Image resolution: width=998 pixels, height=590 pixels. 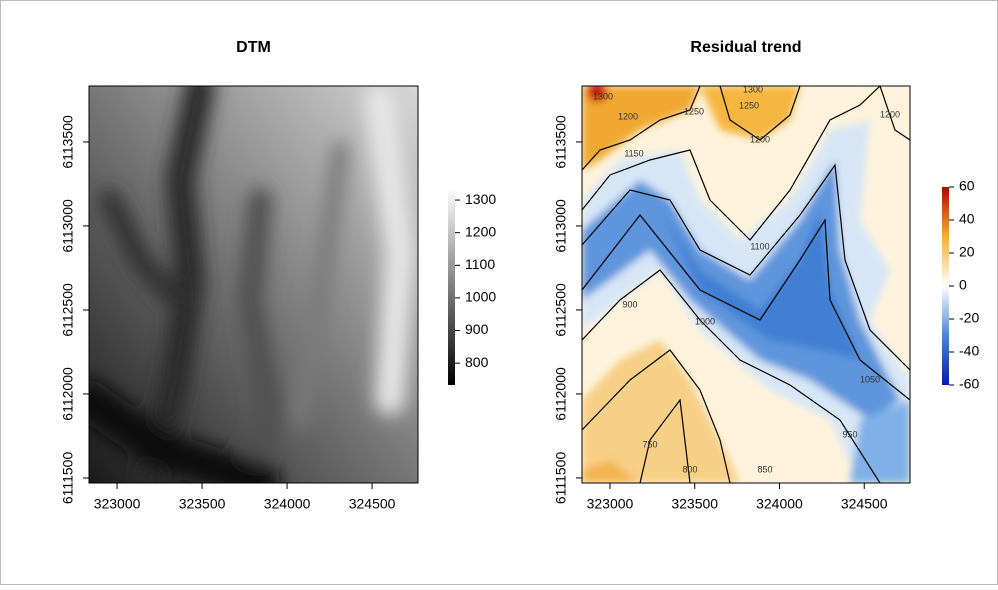 I want to click on legend-tick-label: 1100, so click(x=480, y=264).